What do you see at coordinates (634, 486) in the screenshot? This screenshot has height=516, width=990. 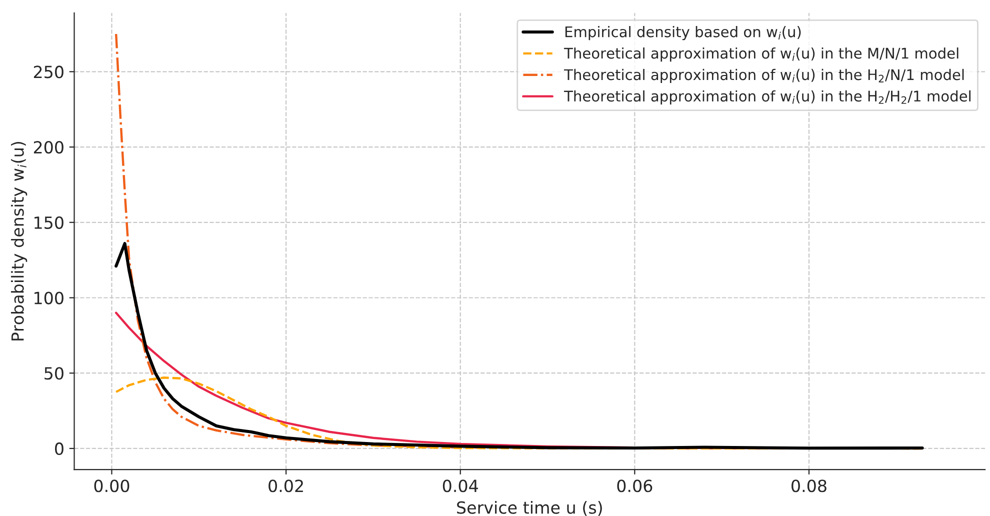 I see `x-tick-label: 0.06` at bounding box center [634, 486].